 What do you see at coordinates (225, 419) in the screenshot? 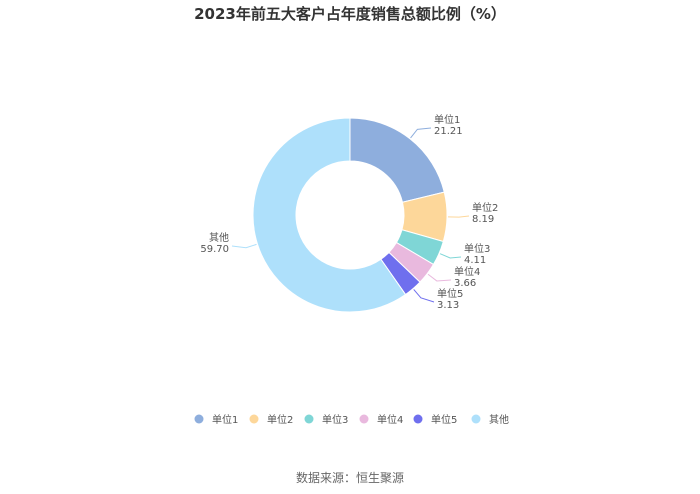
I see `legend-label-1: 单位1` at bounding box center [225, 419].